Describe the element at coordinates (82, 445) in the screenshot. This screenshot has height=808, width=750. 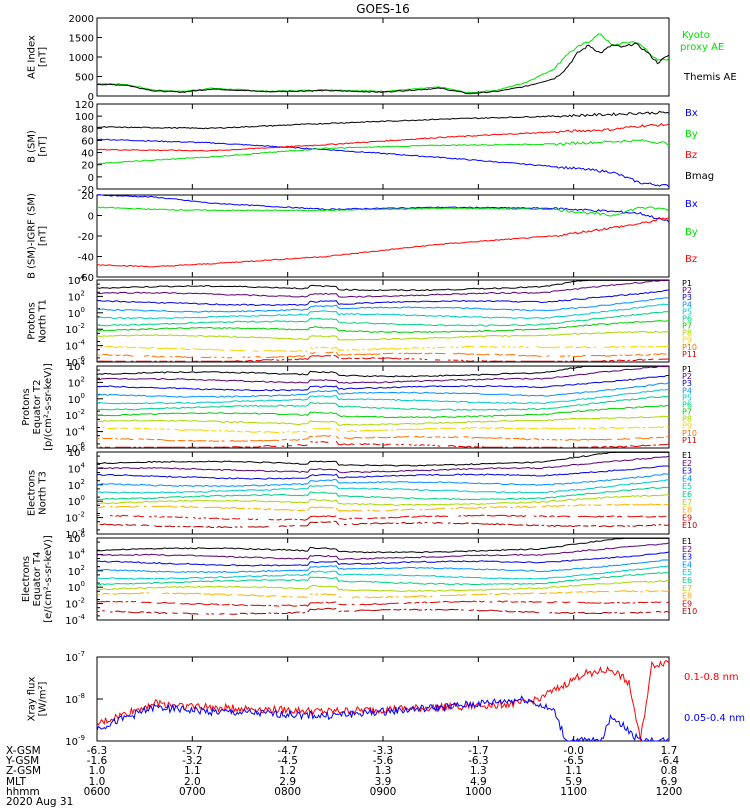
I see `y-tick-exponent: -6` at that location.